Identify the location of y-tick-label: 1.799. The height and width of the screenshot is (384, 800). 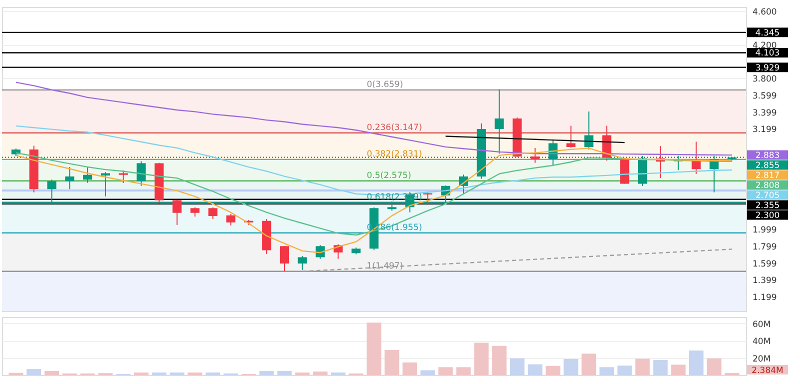
(764, 247).